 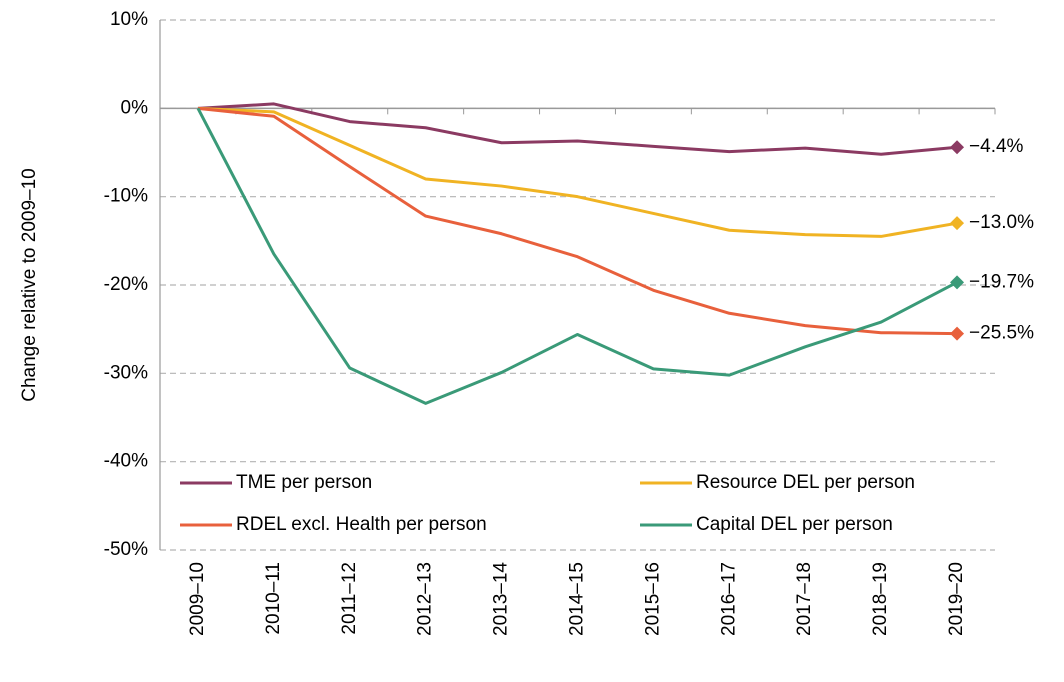 I want to click on y-tick-label: -10%, so click(x=126, y=196).